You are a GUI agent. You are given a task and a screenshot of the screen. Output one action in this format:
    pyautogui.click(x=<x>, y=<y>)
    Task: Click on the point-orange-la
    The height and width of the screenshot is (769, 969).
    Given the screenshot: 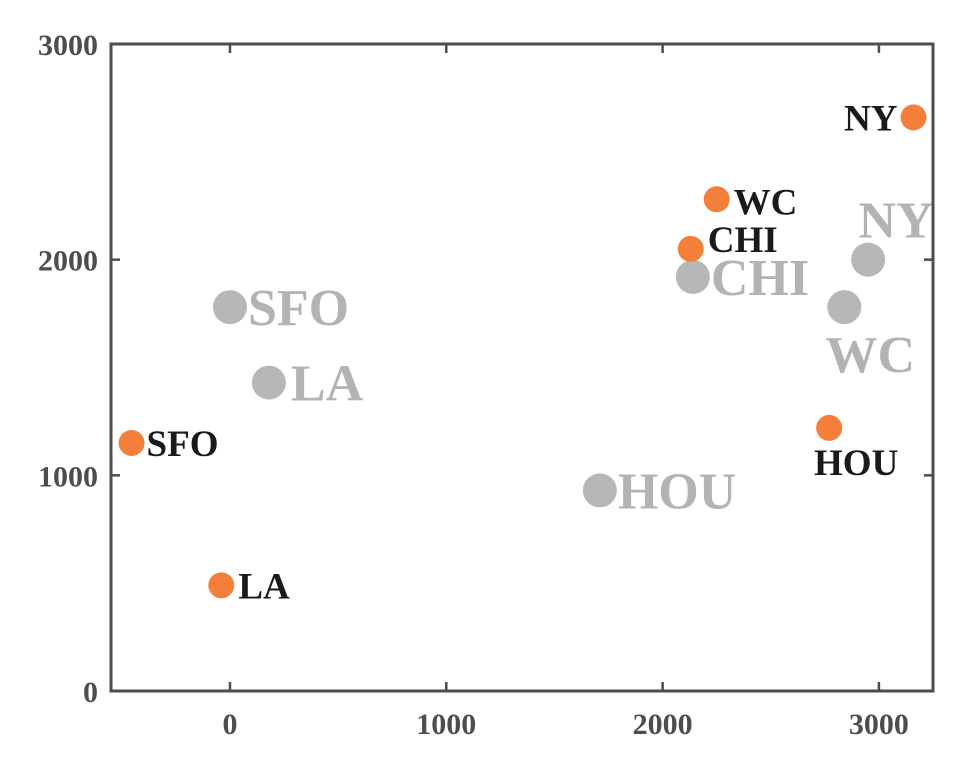 What is the action you would take?
    pyautogui.click(x=221, y=585)
    